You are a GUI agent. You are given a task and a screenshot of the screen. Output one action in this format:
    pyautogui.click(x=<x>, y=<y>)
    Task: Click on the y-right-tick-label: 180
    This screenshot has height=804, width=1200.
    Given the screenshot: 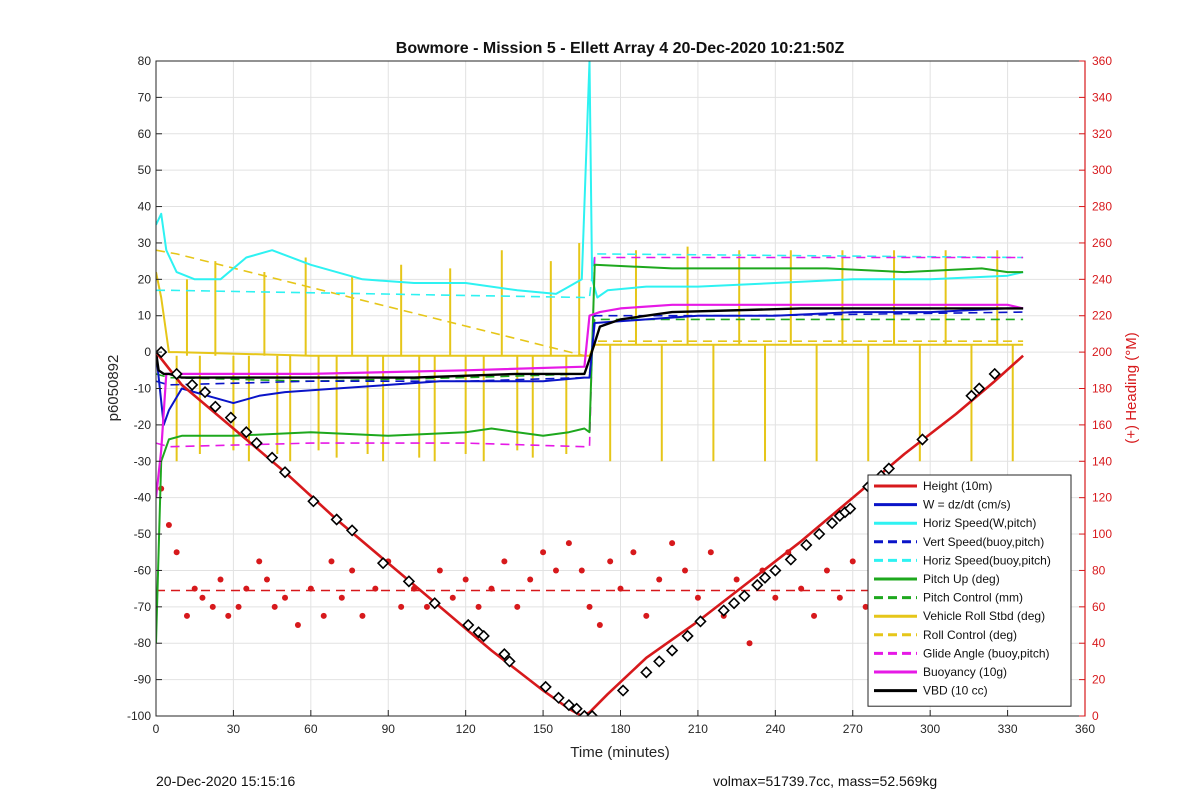 What is the action you would take?
    pyautogui.click(x=1102, y=389)
    